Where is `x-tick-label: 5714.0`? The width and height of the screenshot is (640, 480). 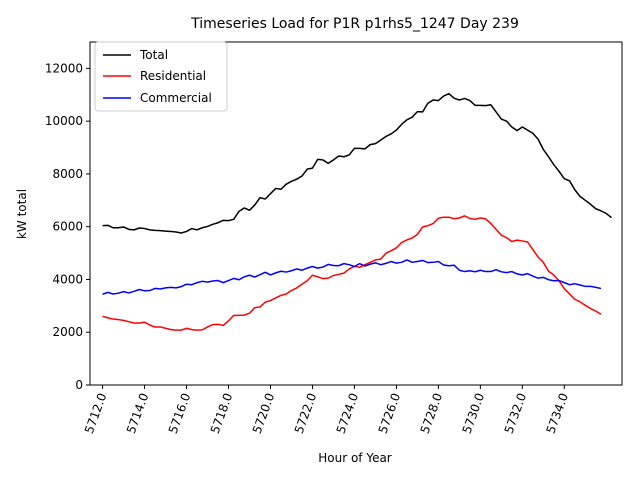
x-tick-label: 5714.0 is located at coordinates (138, 413).